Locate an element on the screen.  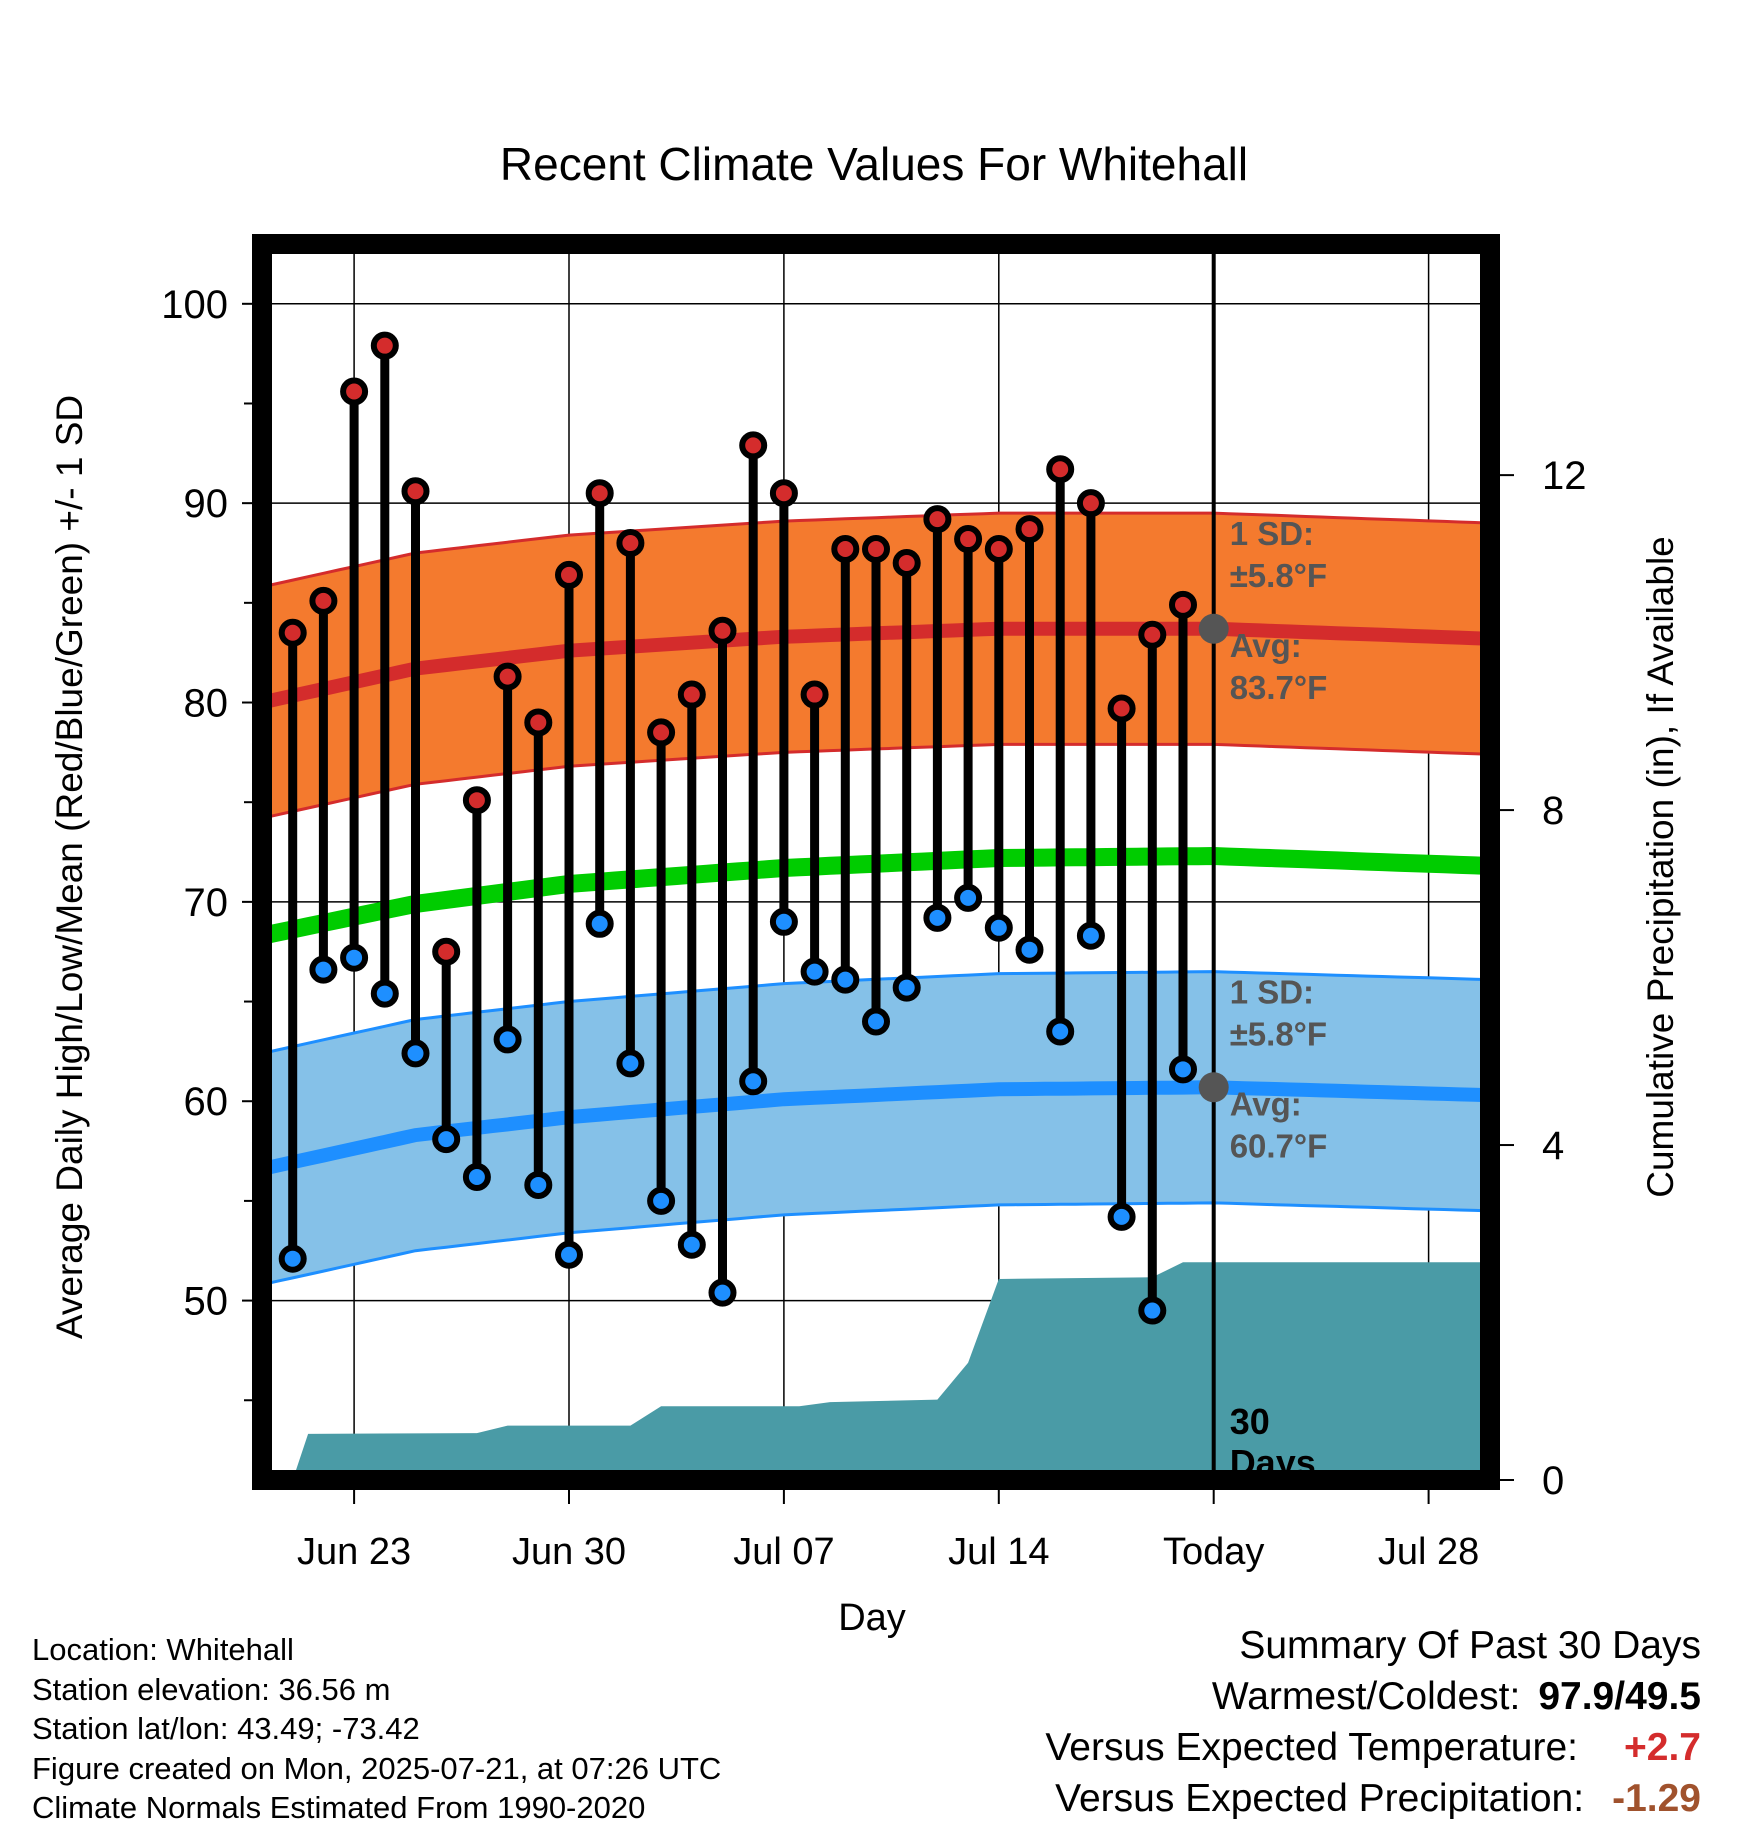
y-tick-label: 60 is located at coordinates (206, 1102).